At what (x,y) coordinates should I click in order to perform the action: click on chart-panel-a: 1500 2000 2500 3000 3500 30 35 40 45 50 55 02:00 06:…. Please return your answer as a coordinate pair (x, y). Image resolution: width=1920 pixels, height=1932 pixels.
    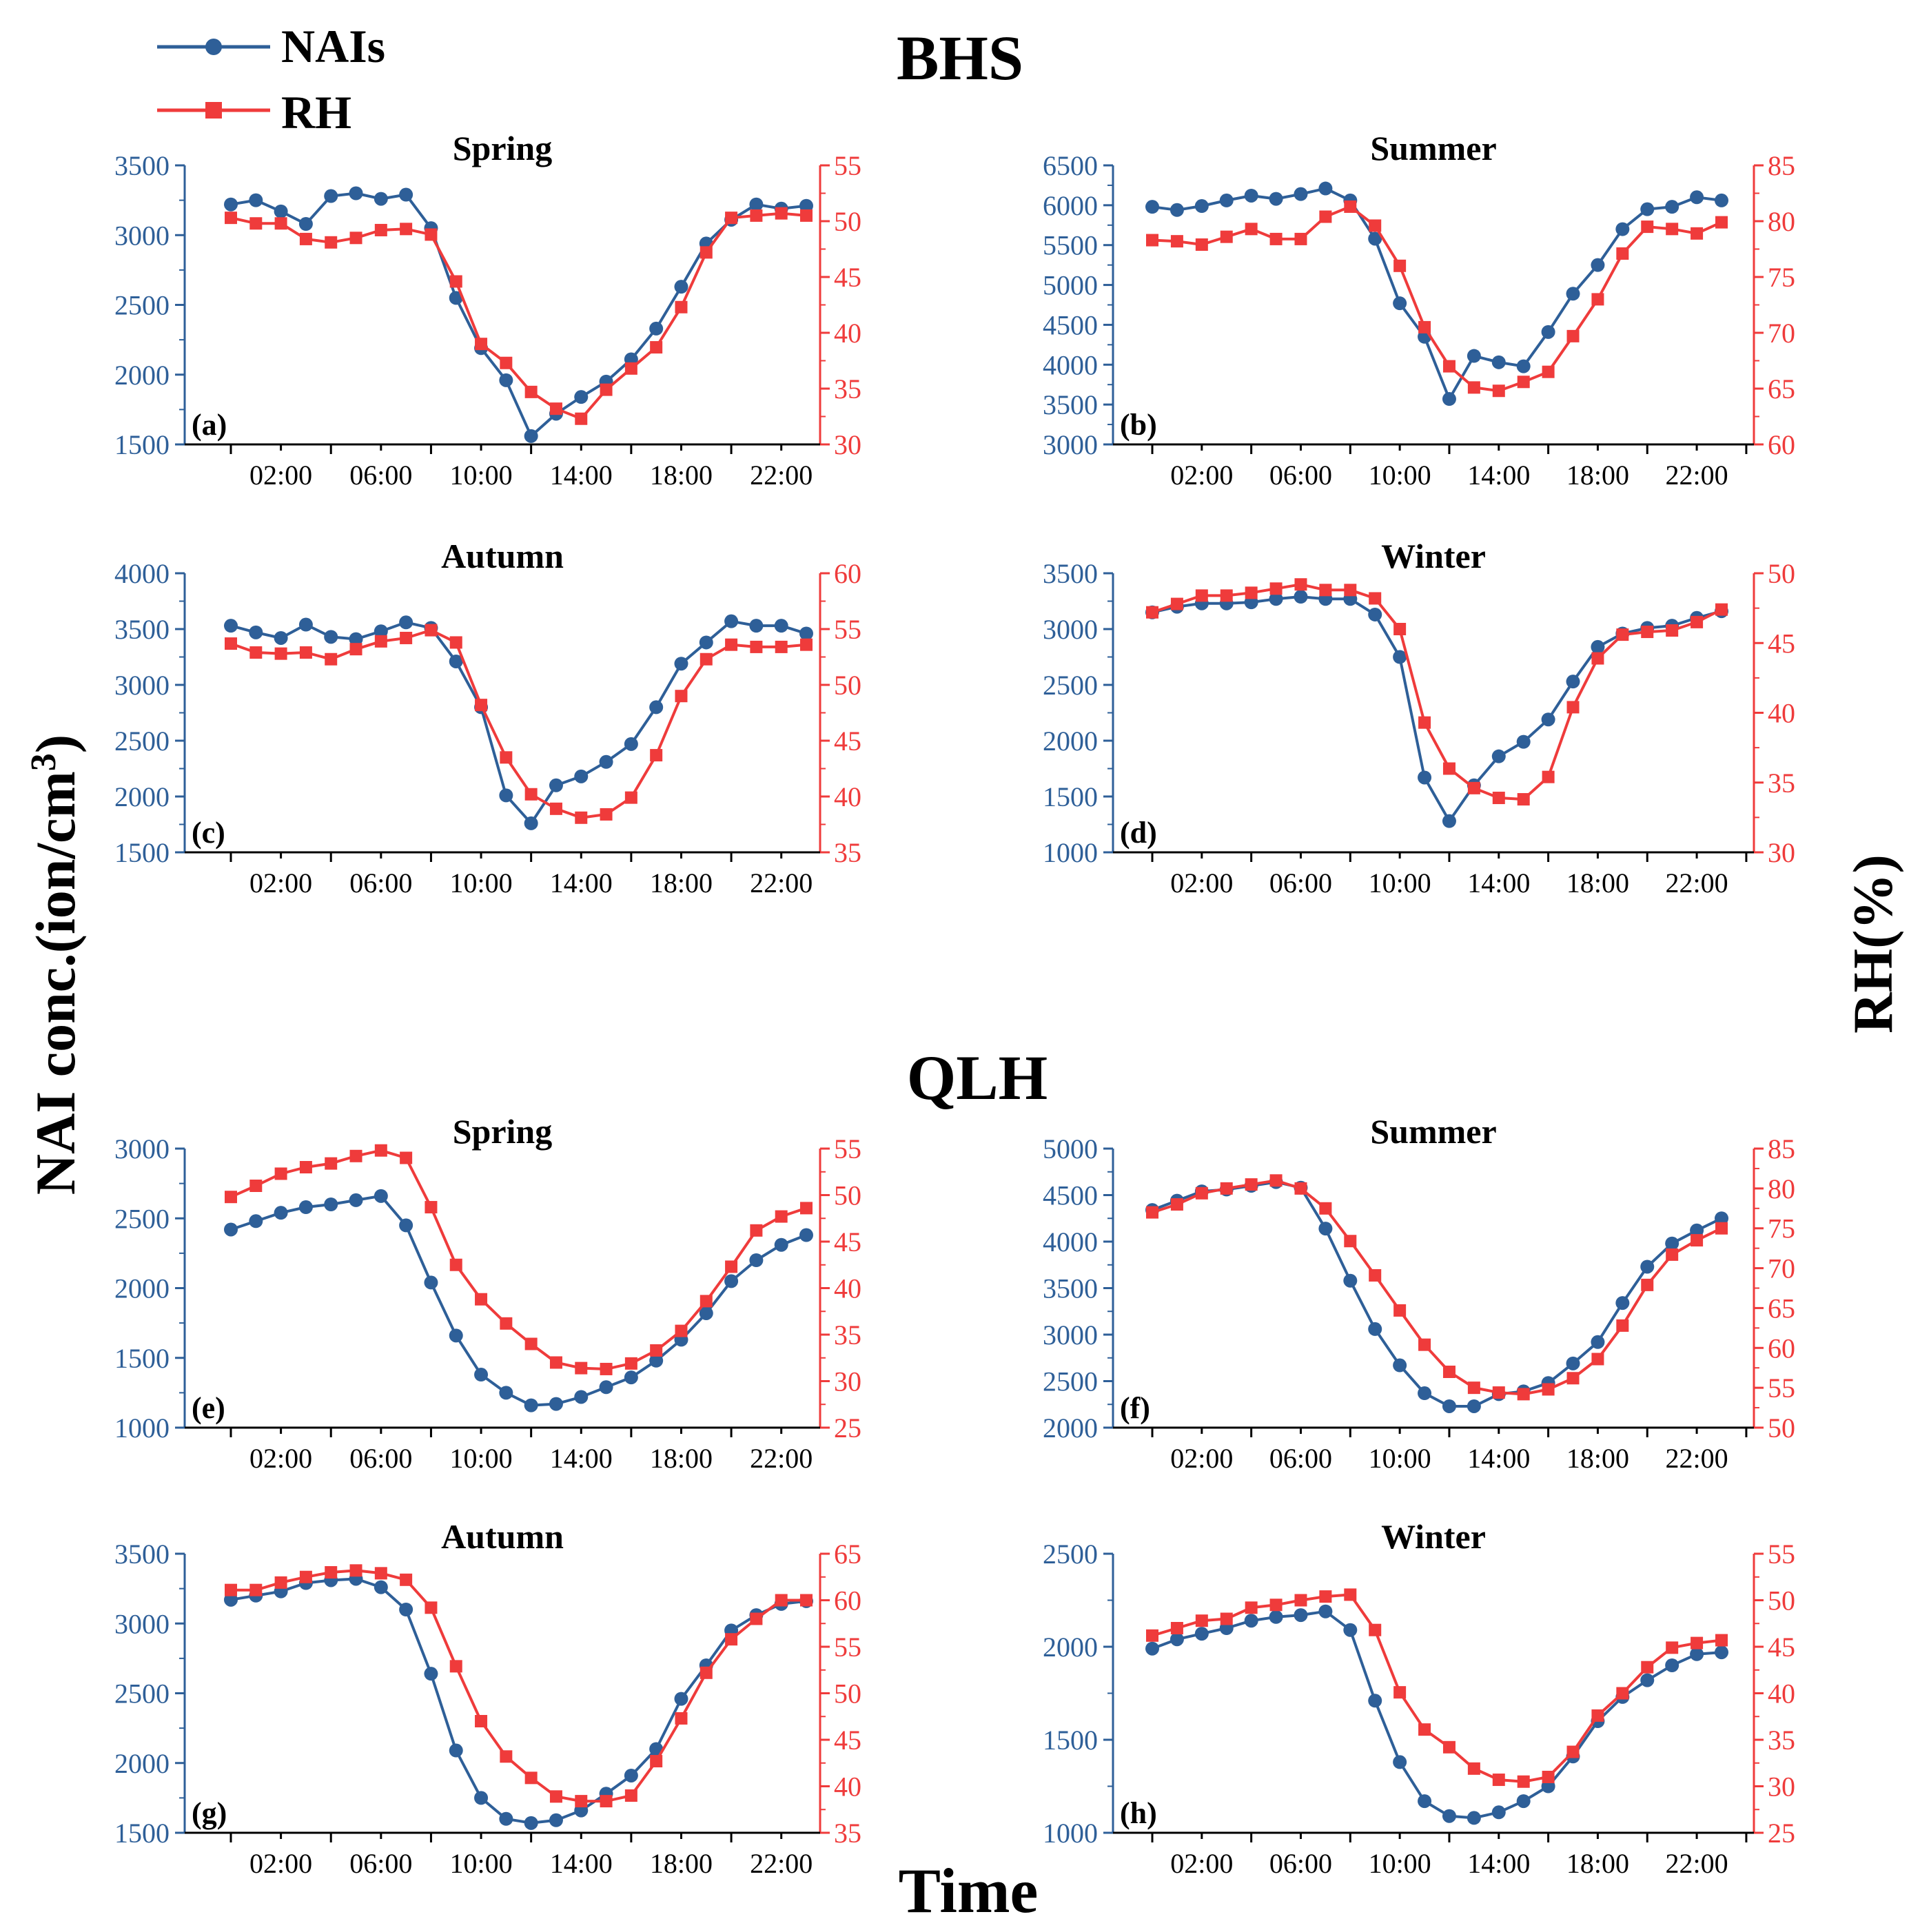
    Looking at the image, I should click on (487, 310).